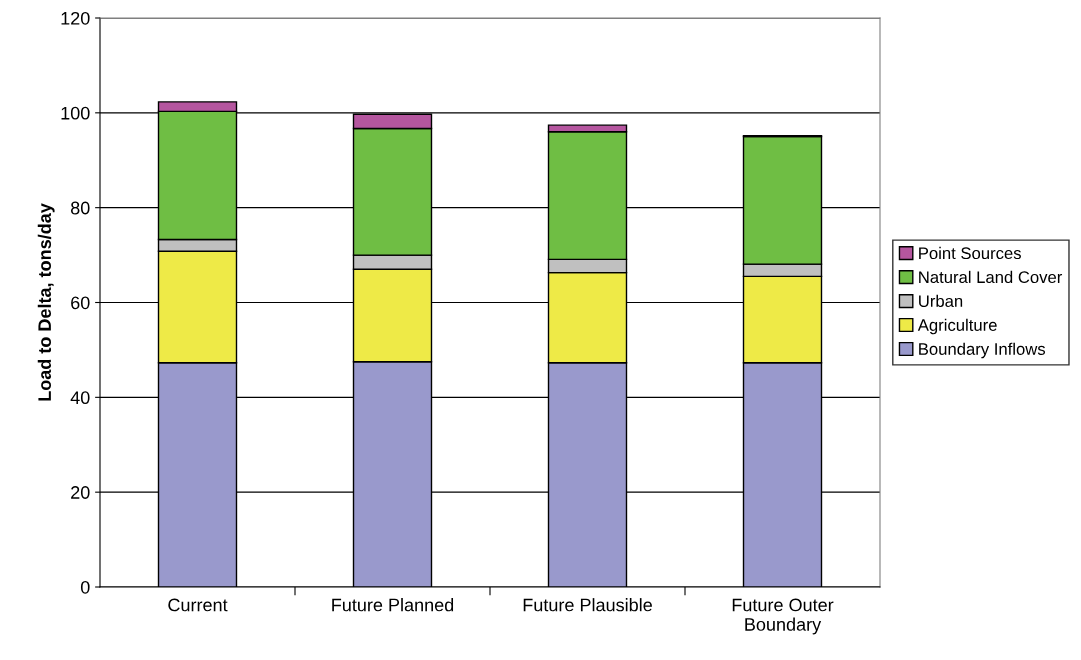 This screenshot has height=660, width=1081. Describe the element at coordinates (783, 616) in the screenshot. I see `x-tick-label: Future Outer Boundary` at that location.